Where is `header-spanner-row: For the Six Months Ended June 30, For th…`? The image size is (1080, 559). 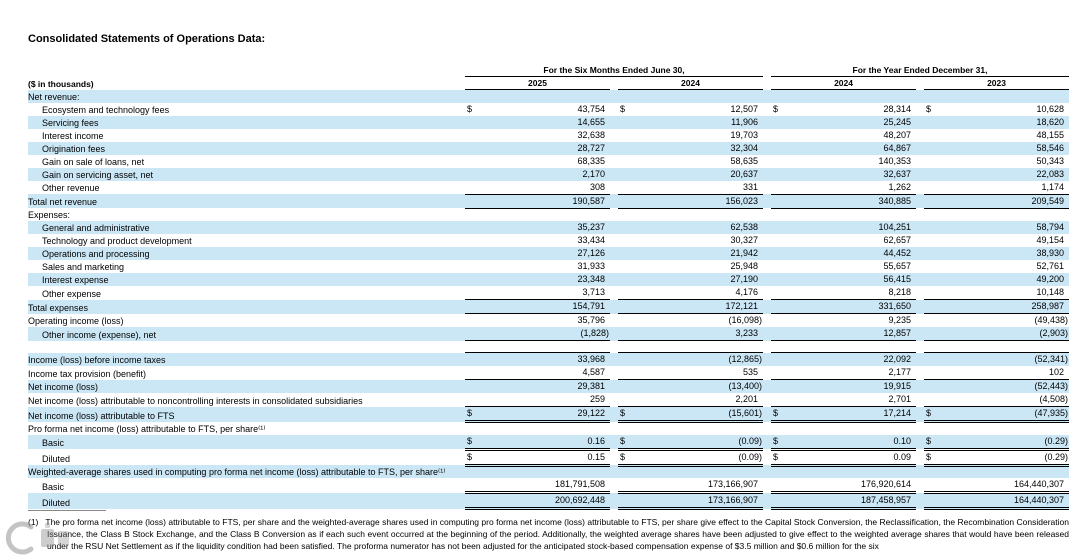 header-spanner-row: For the Six Months Ended June 30, For th… is located at coordinates (549, 70).